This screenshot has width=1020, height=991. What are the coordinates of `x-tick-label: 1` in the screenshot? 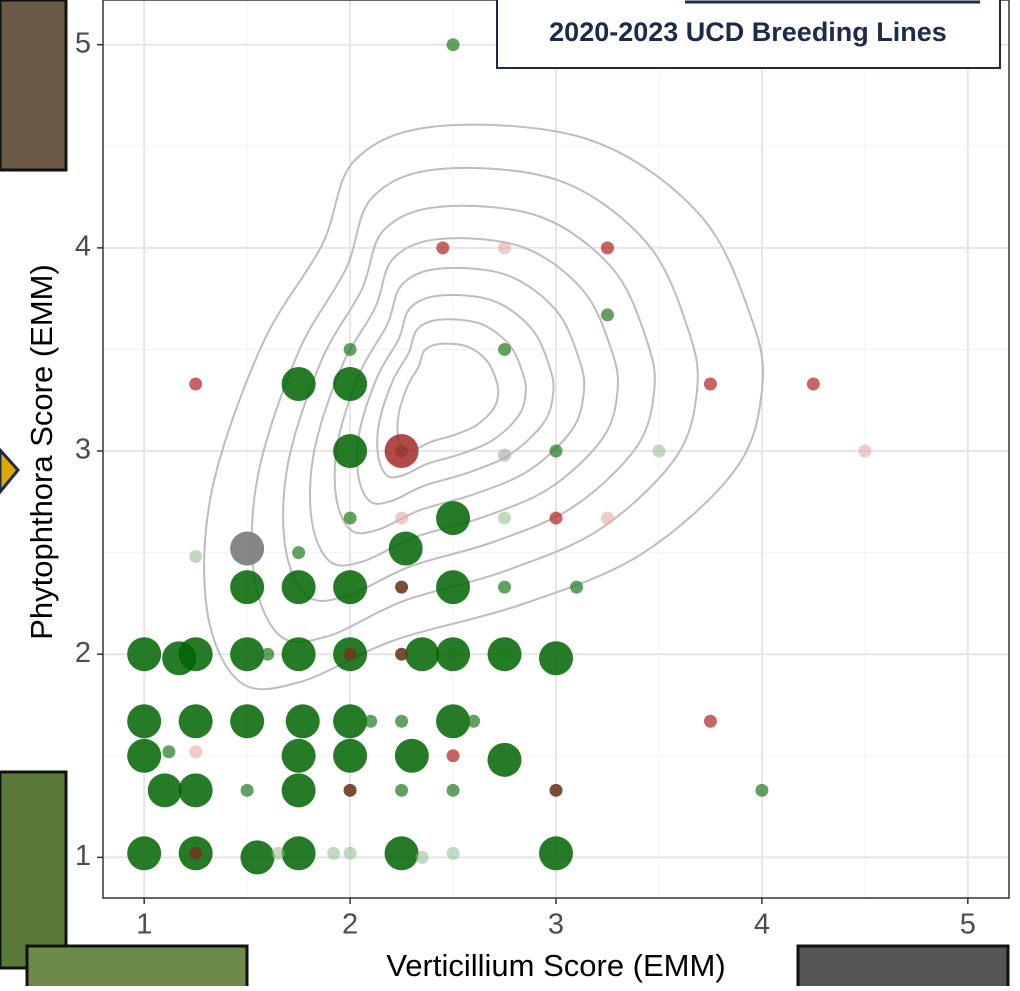 It's located at (144, 925).